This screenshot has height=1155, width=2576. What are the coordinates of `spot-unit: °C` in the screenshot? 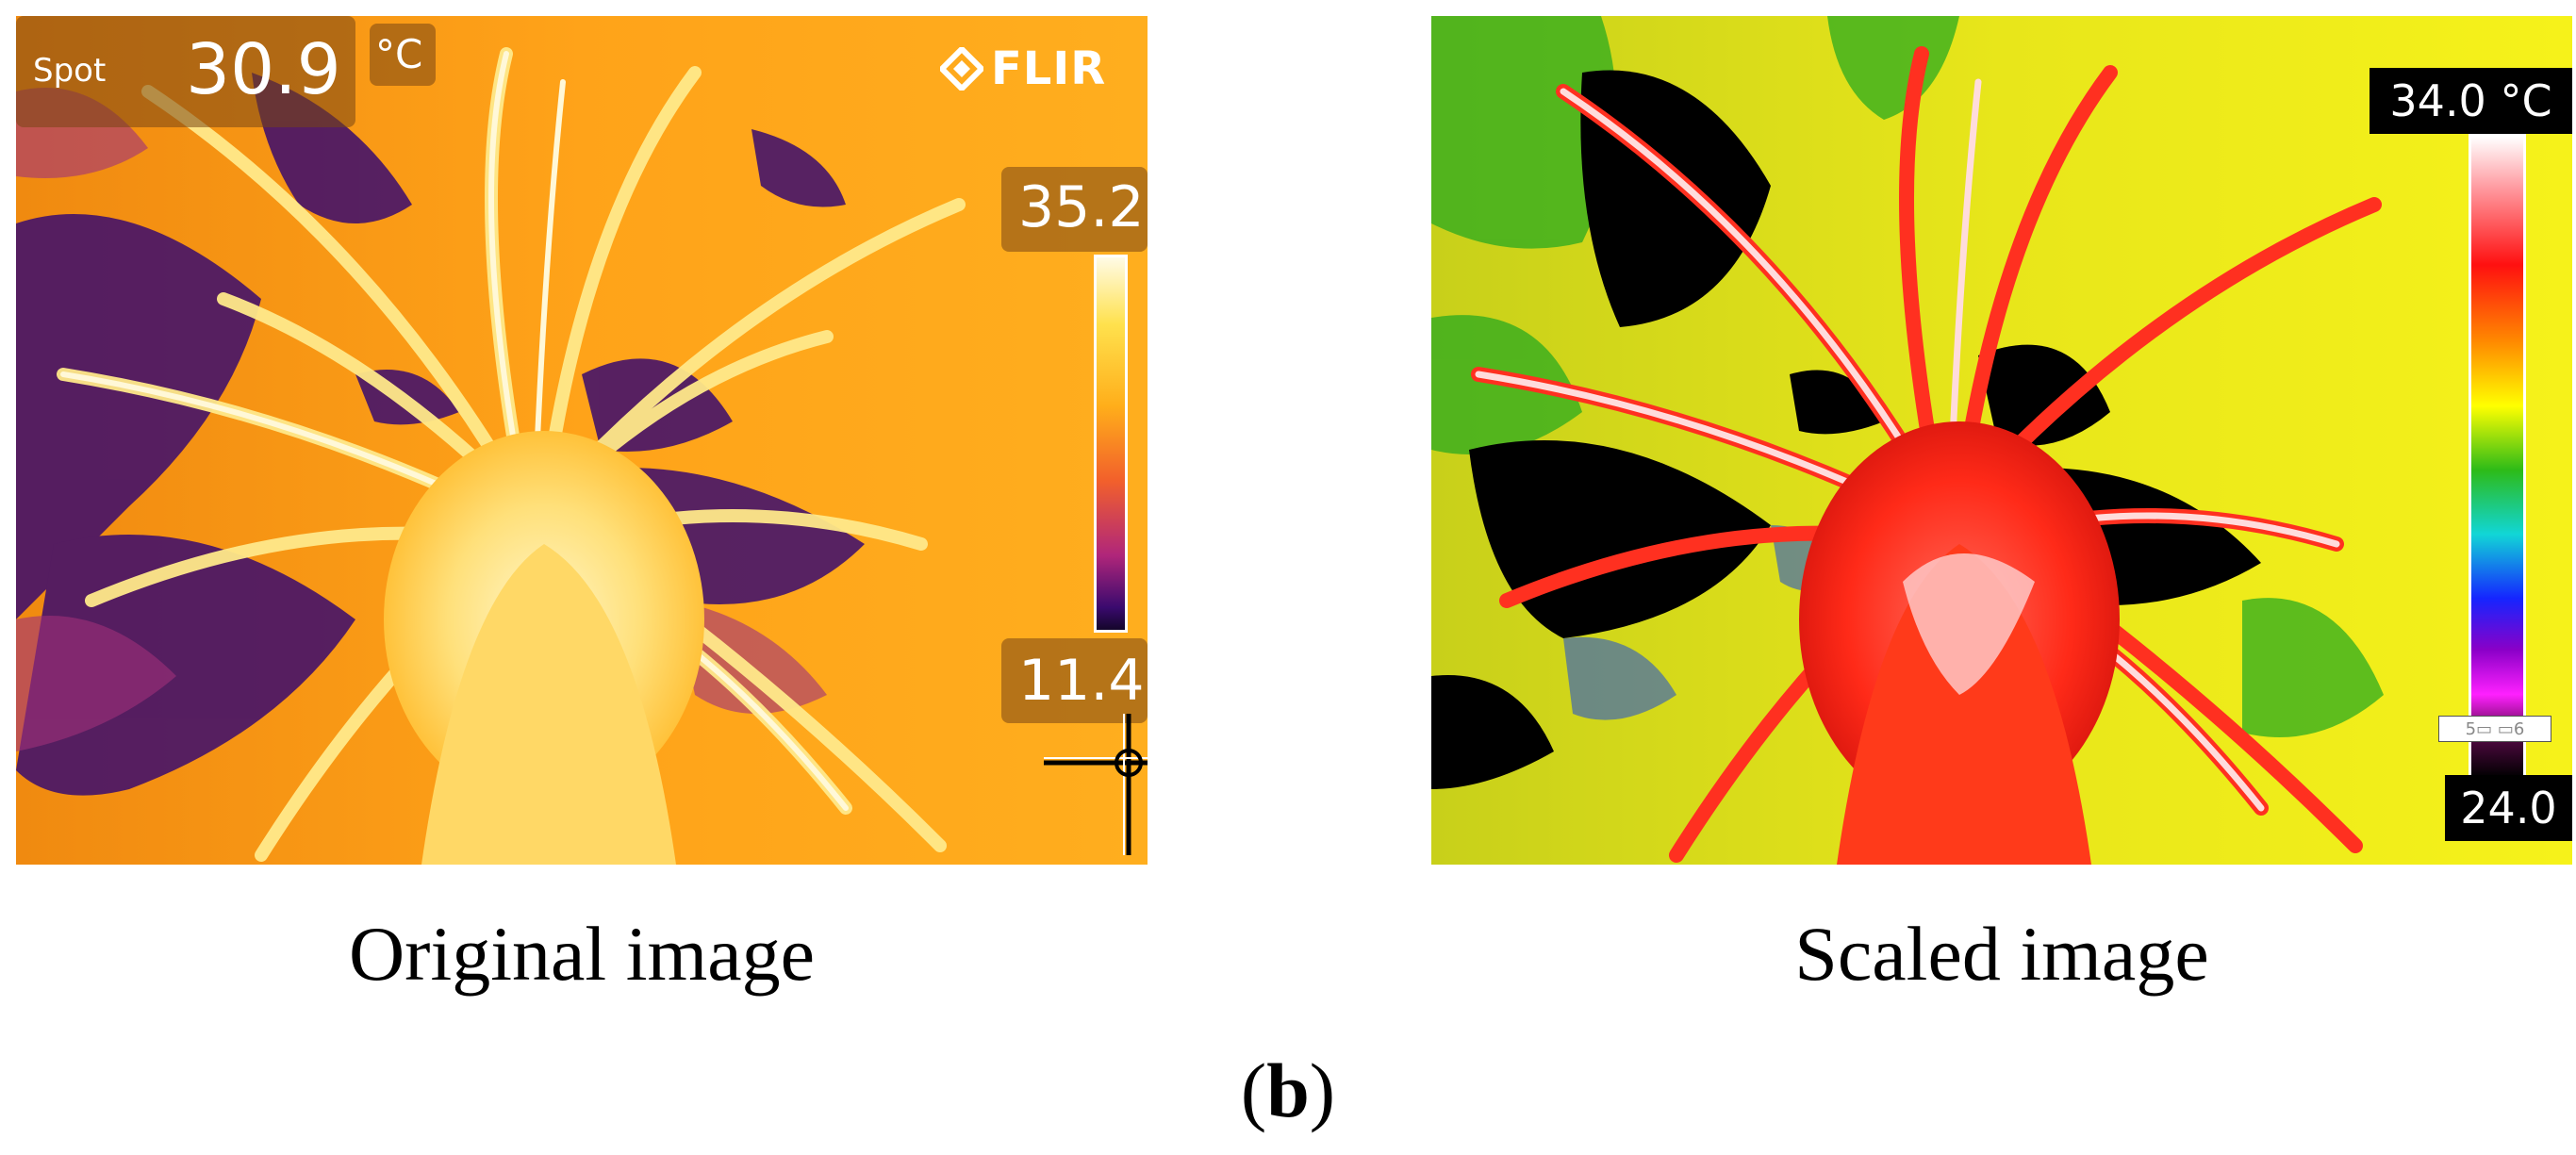 It's located at (399, 54).